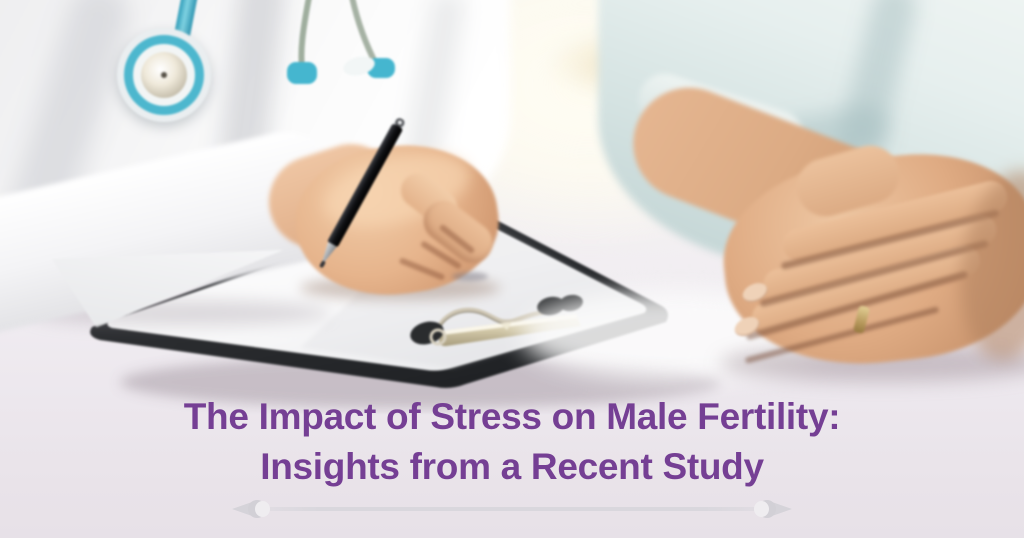  Describe the element at coordinates (341, 42) in the screenshot. I see `stethoscope-y-tube` at that location.